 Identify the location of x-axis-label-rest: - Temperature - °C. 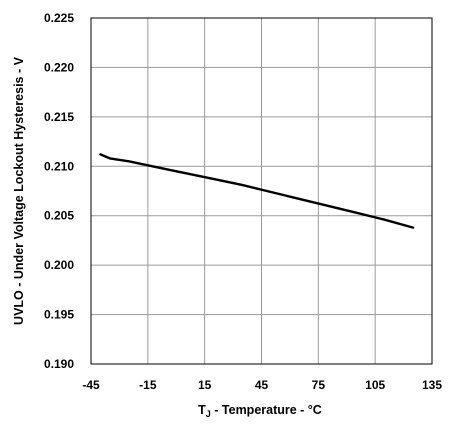
(266, 410).